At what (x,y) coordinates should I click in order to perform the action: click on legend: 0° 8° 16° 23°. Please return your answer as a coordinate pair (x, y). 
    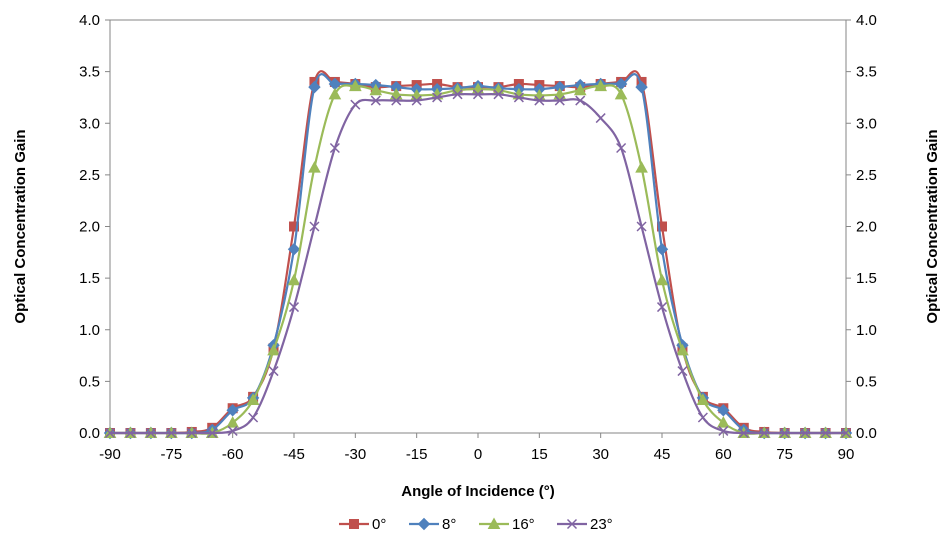
    Looking at the image, I should click on (476, 524).